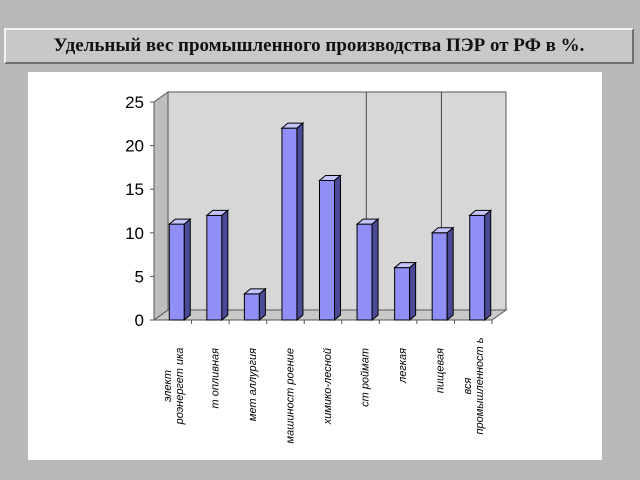  Describe the element at coordinates (134, 233) in the screenshot. I see `y-tick-label: 10` at that location.